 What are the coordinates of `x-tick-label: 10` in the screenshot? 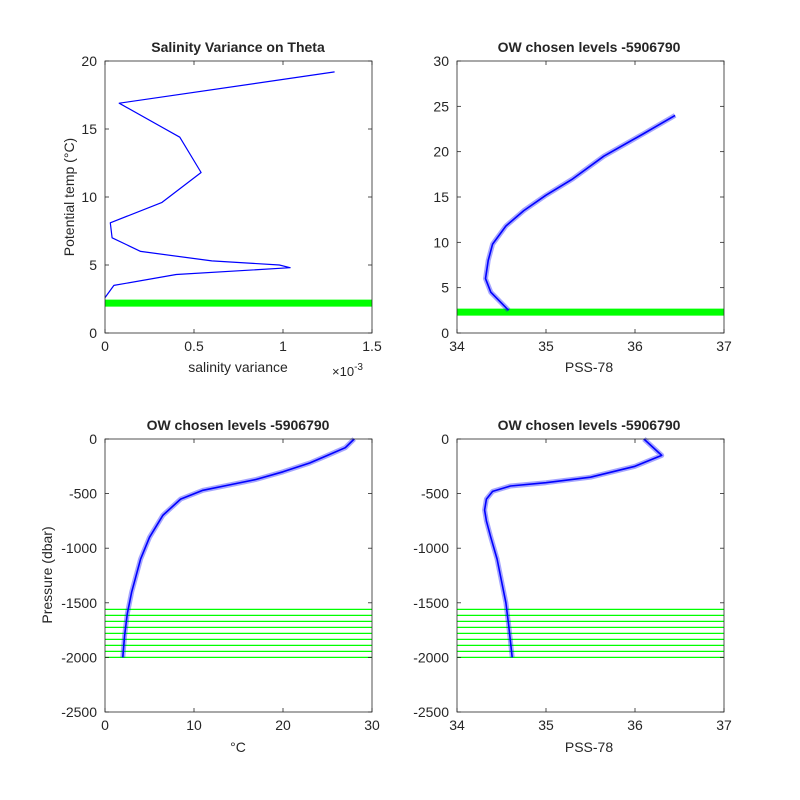 It's located at (194, 725).